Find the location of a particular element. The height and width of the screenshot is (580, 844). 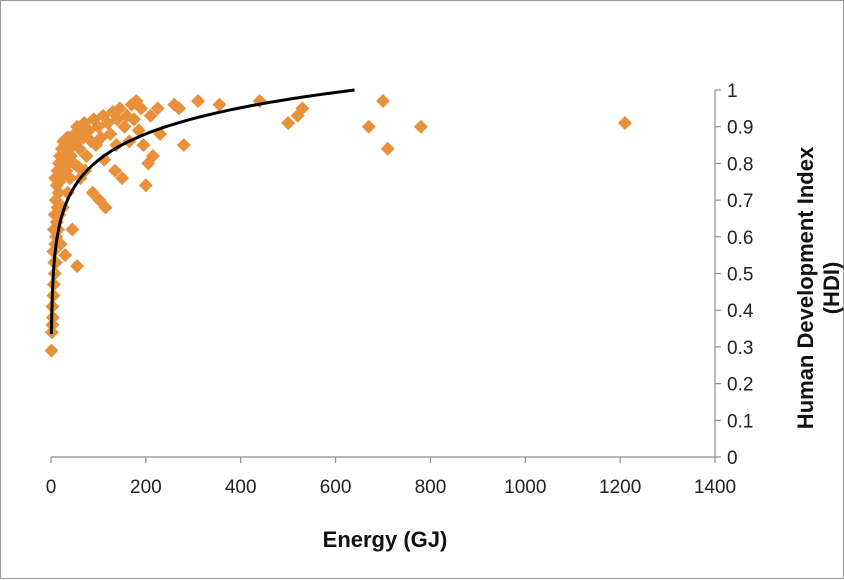

x-axis-title: Energy (GJ) is located at coordinates (385, 539).